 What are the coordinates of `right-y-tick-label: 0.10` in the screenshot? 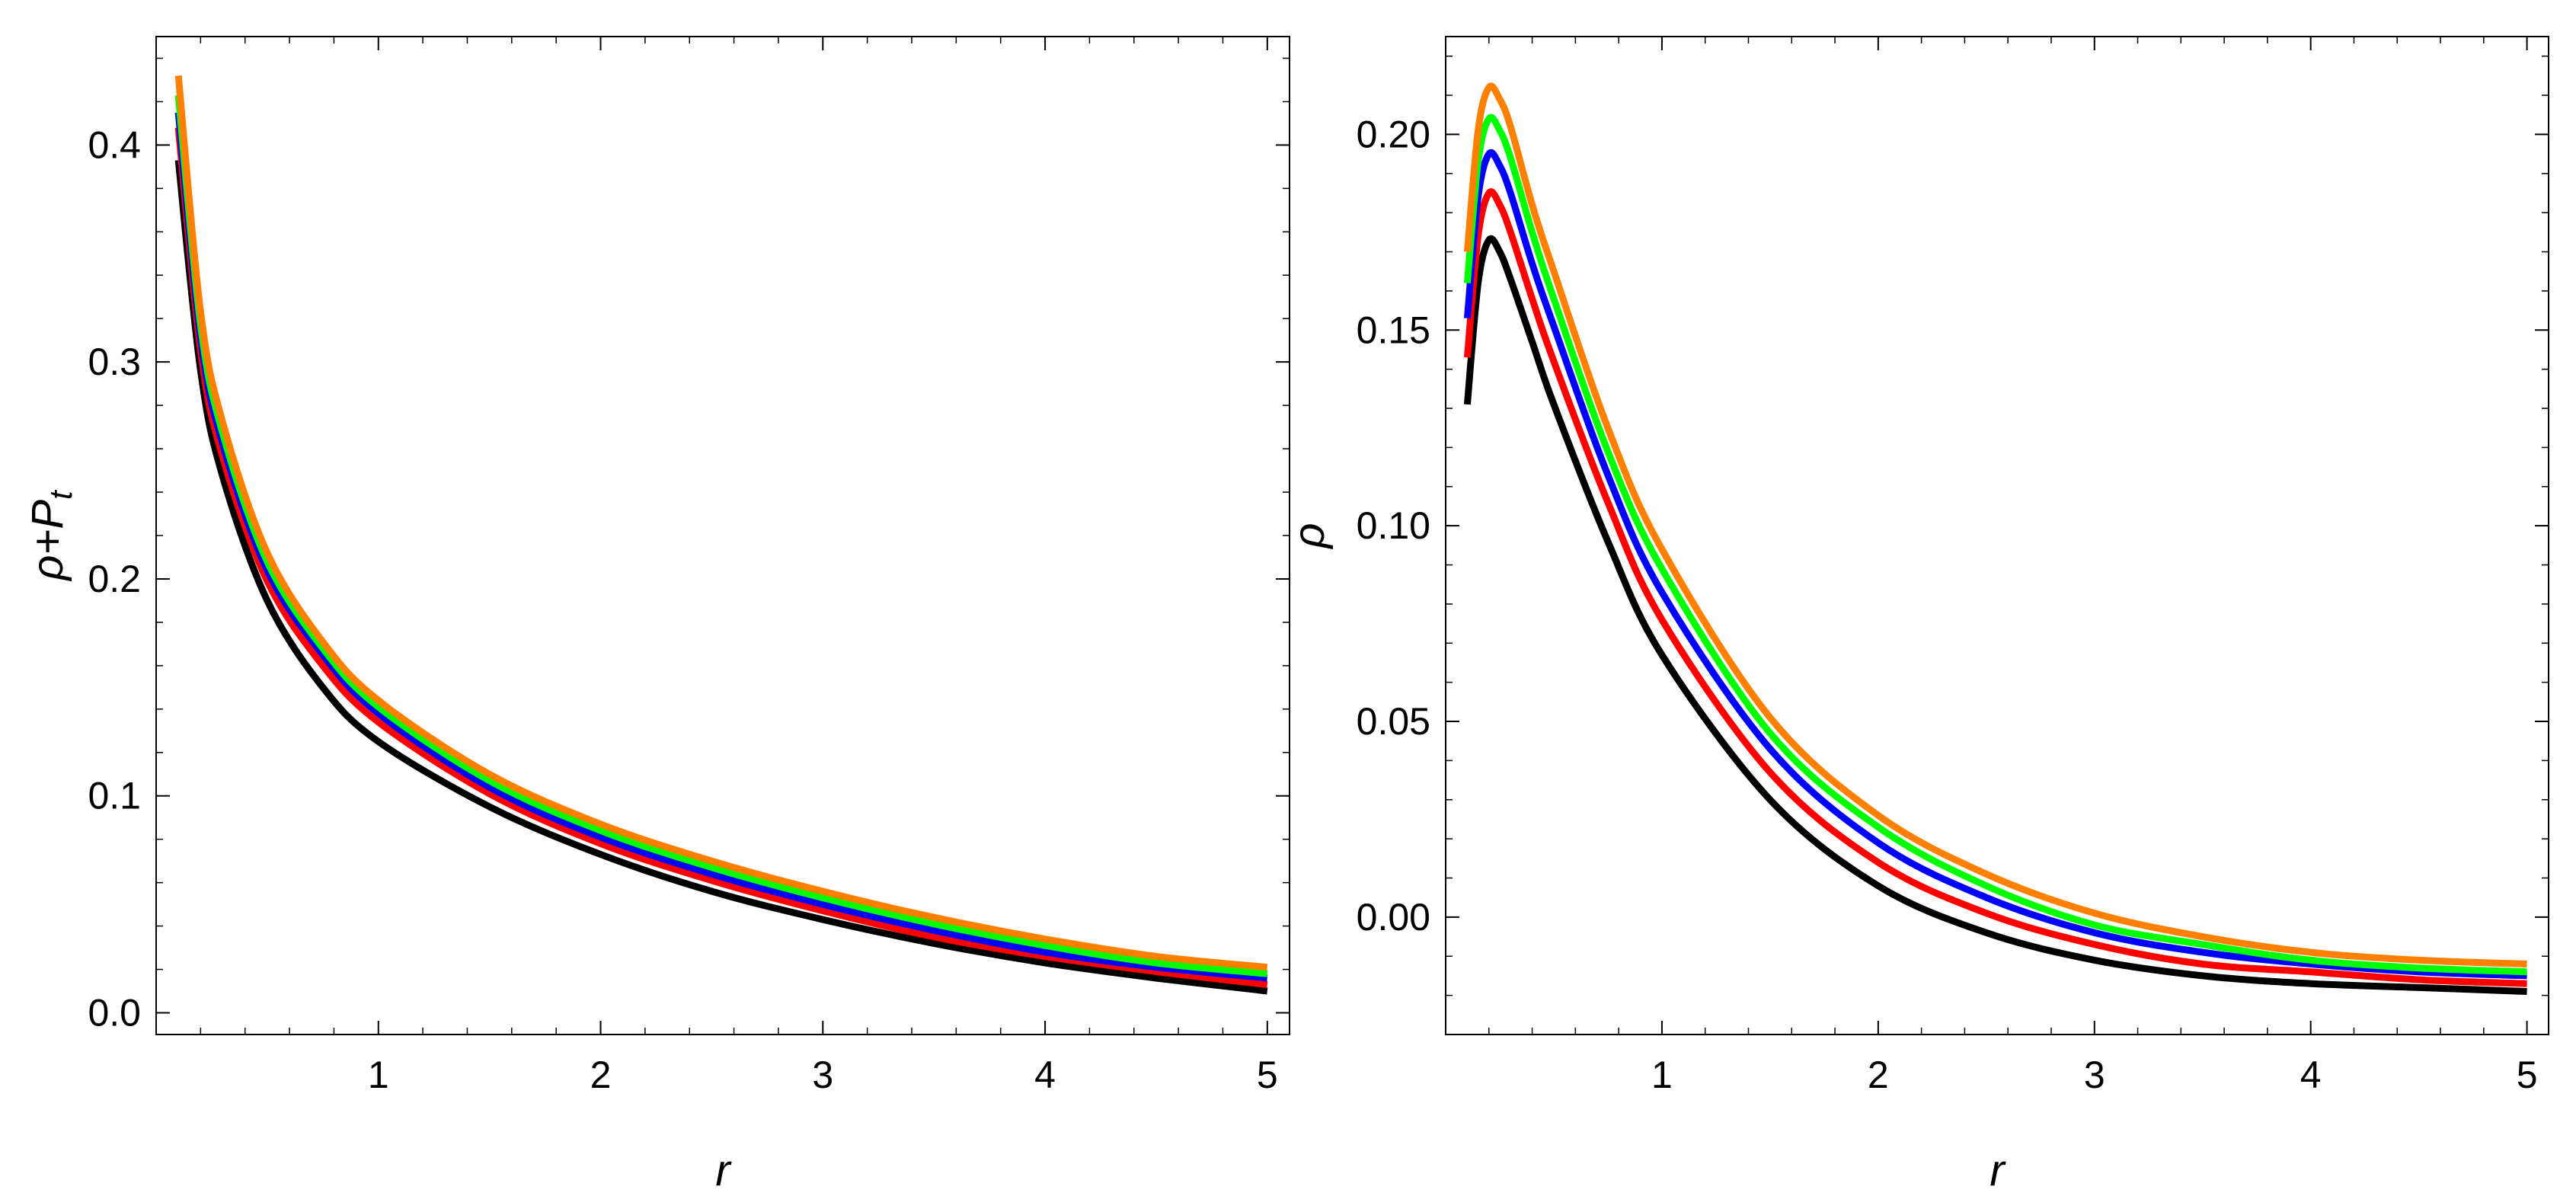 It's located at (1394, 525).